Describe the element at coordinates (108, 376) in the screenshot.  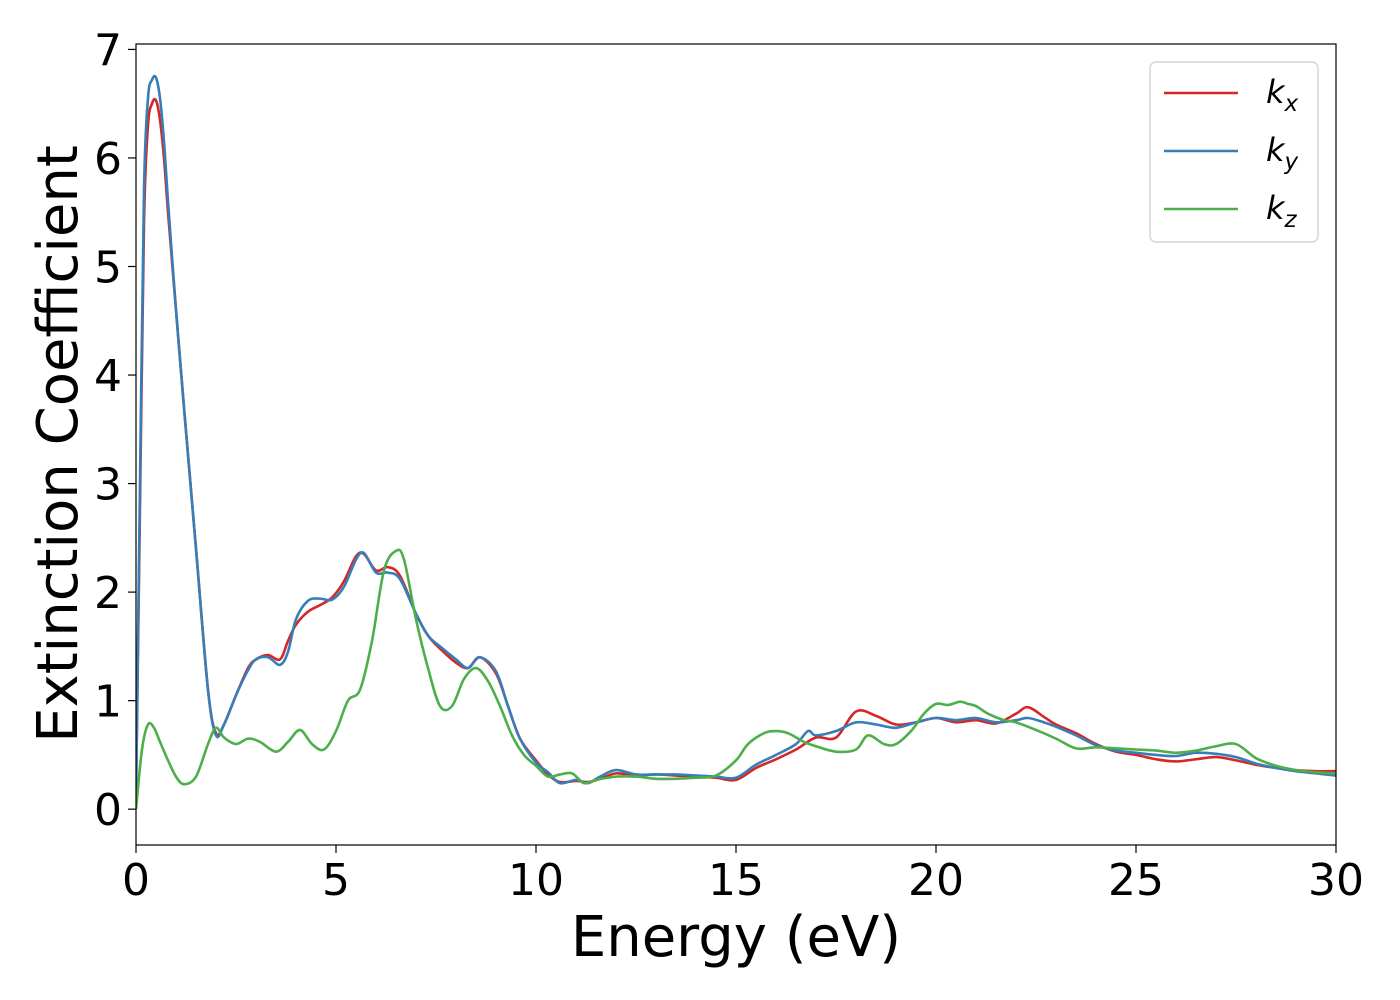
I see `y-tick-label: 4` at that location.